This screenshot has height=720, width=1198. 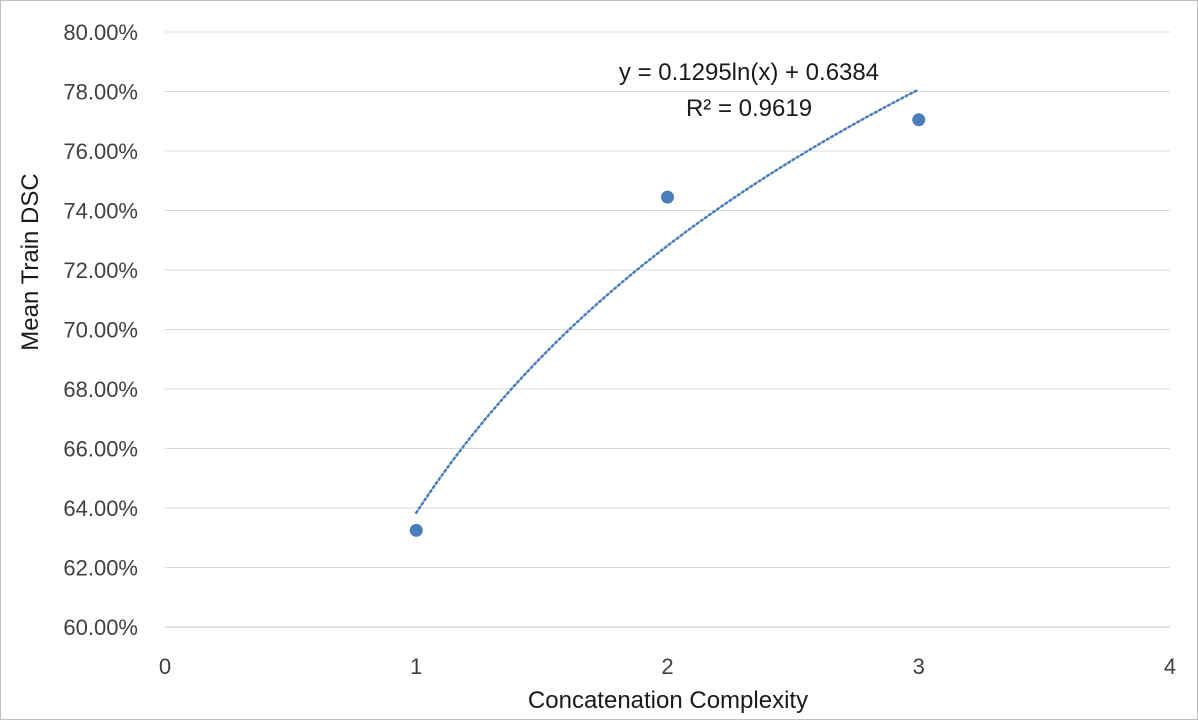 What do you see at coordinates (749, 72) in the screenshot?
I see `trendline-equation: y = 0.1295ln(x) + 0.6384` at bounding box center [749, 72].